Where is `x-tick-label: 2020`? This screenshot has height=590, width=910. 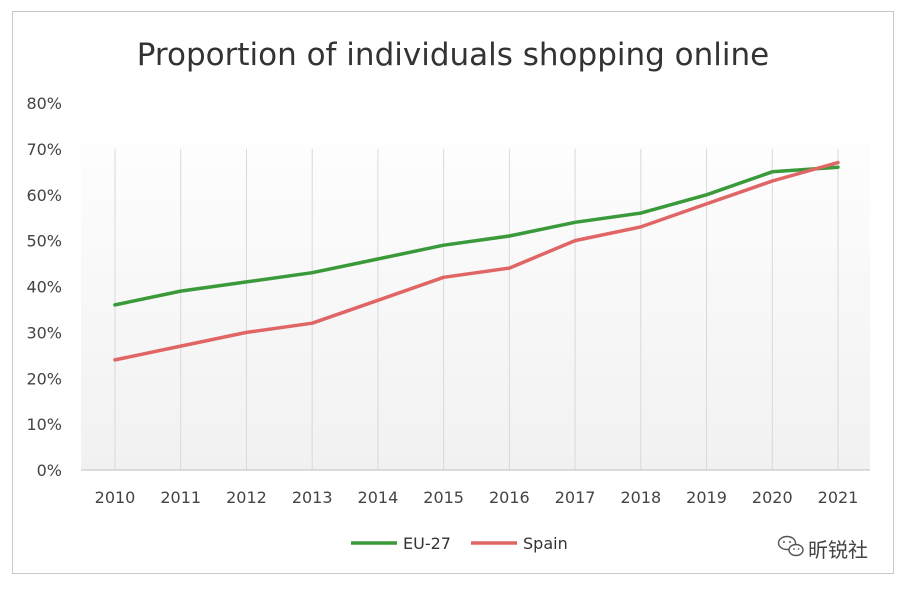 x-tick-label: 2020 is located at coordinates (772, 497).